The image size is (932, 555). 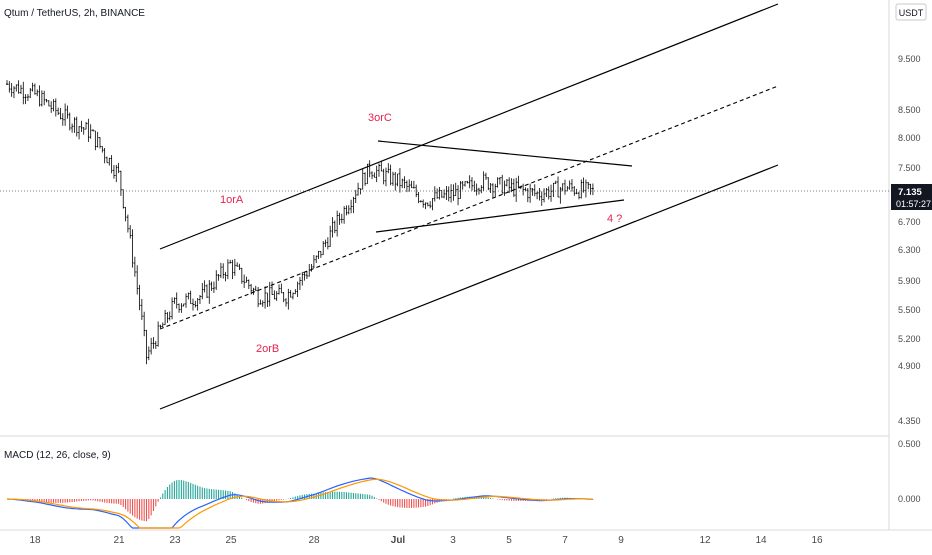 What do you see at coordinates (231, 540) in the screenshot?
I see `date-tick: 25` at bounding box center [231, 540].